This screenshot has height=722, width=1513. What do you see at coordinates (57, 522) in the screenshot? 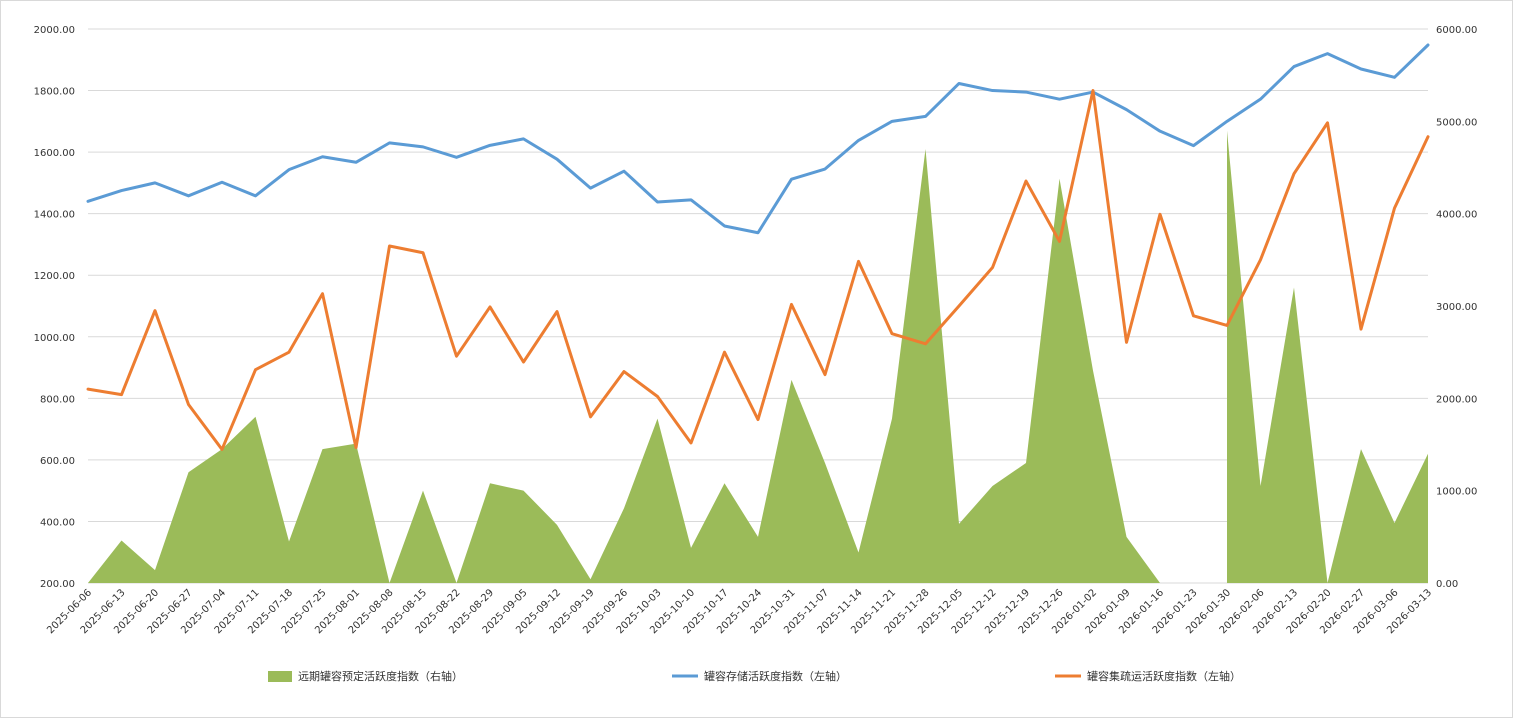
I see `left-tick-label: 400.00` at bounding box center [57, 522].